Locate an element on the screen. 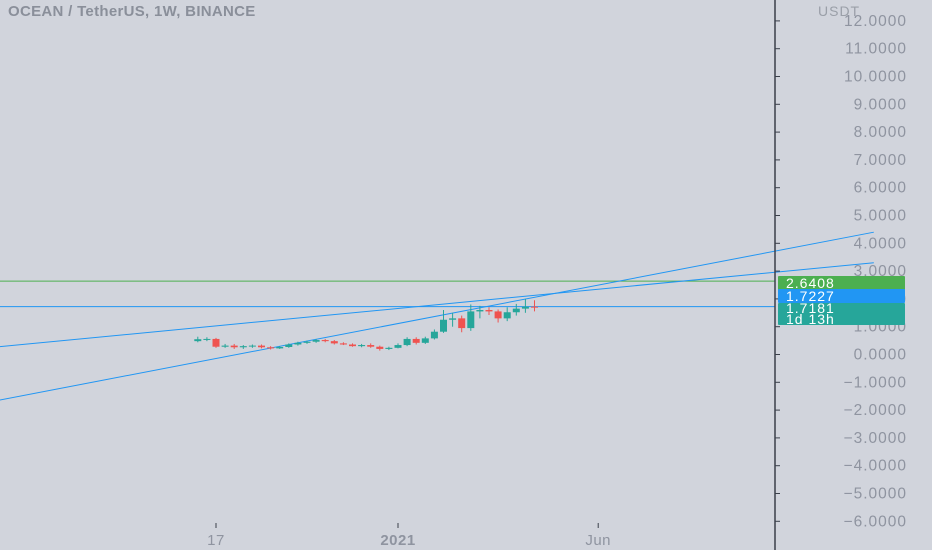 Image resolution: width=932 pixels, height=550 pixels. green-level-badge: 2.6408 is located at coordinates (841, 283).